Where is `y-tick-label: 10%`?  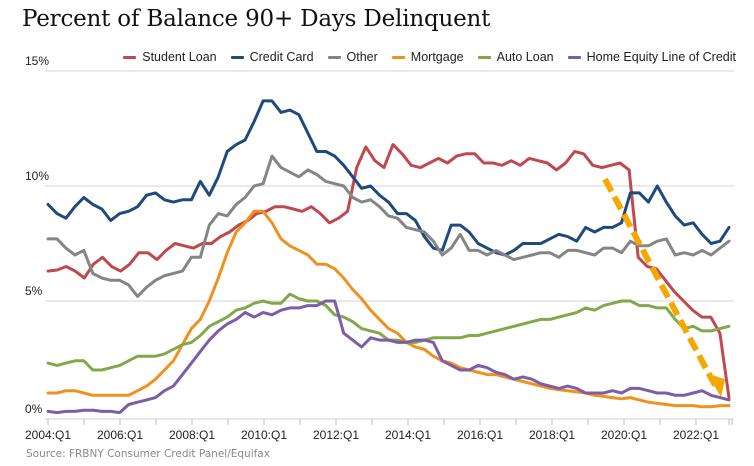
y-tick-label: 10% is located at coordinates (37, 176).